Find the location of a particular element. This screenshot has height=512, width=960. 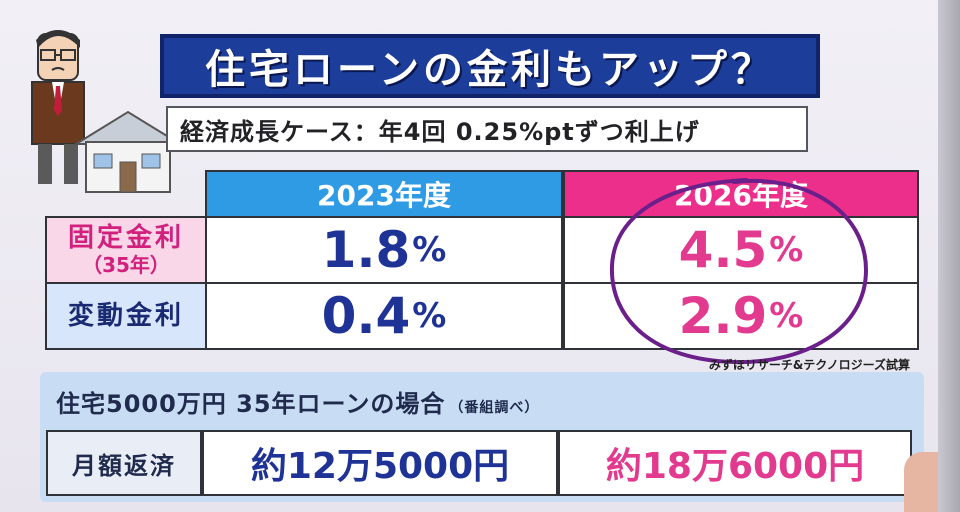

fixed-rate-2023-cell: 1.8% is located at coordinates (384, 250).